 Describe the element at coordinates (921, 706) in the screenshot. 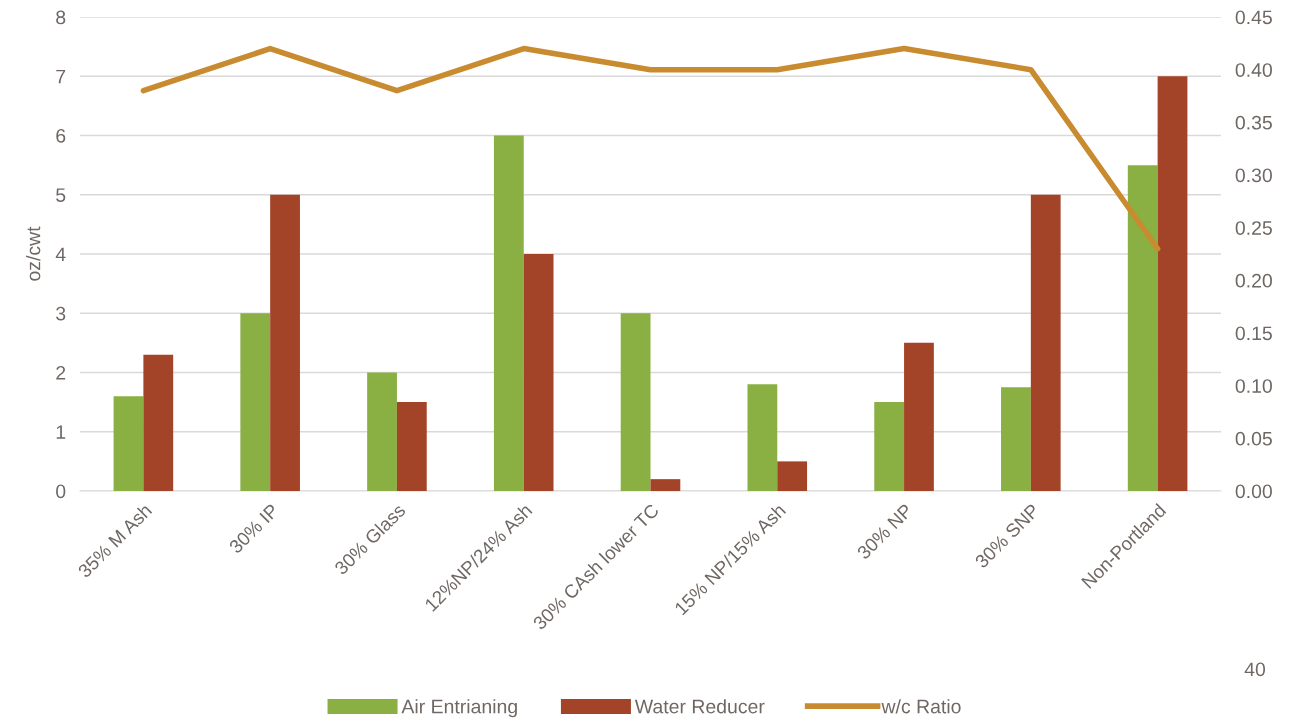

I see `legend-label: w/c Ratio` at that location.